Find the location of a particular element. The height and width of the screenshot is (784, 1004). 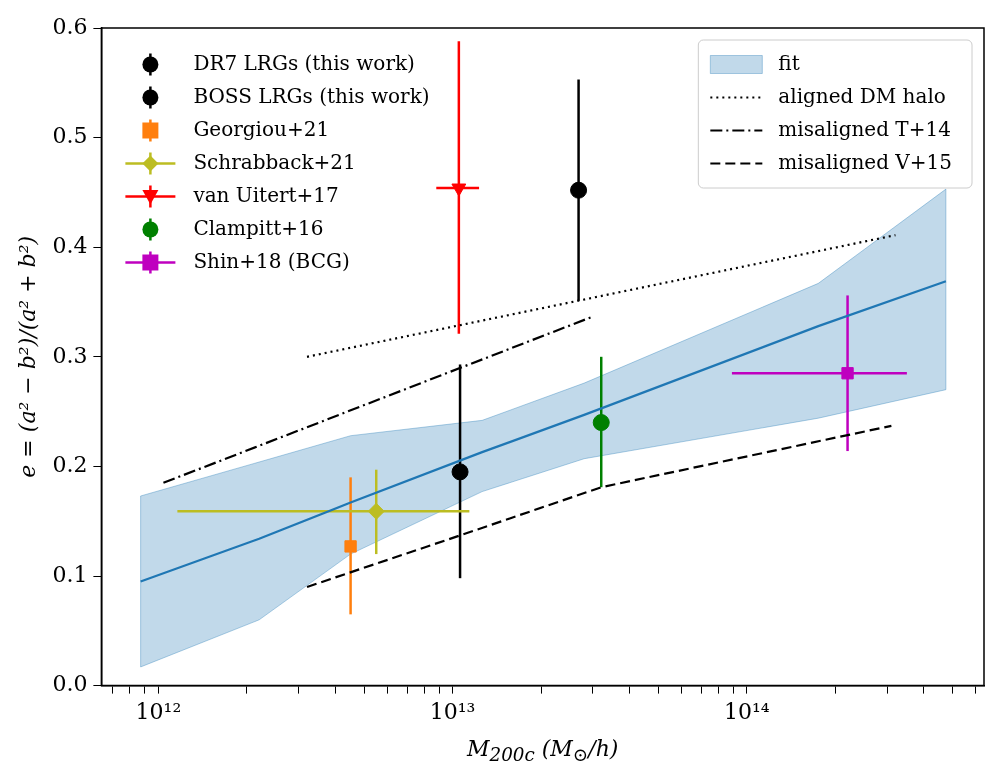

legend-label: Clampitt+16 is located at coordinates (258, 227).